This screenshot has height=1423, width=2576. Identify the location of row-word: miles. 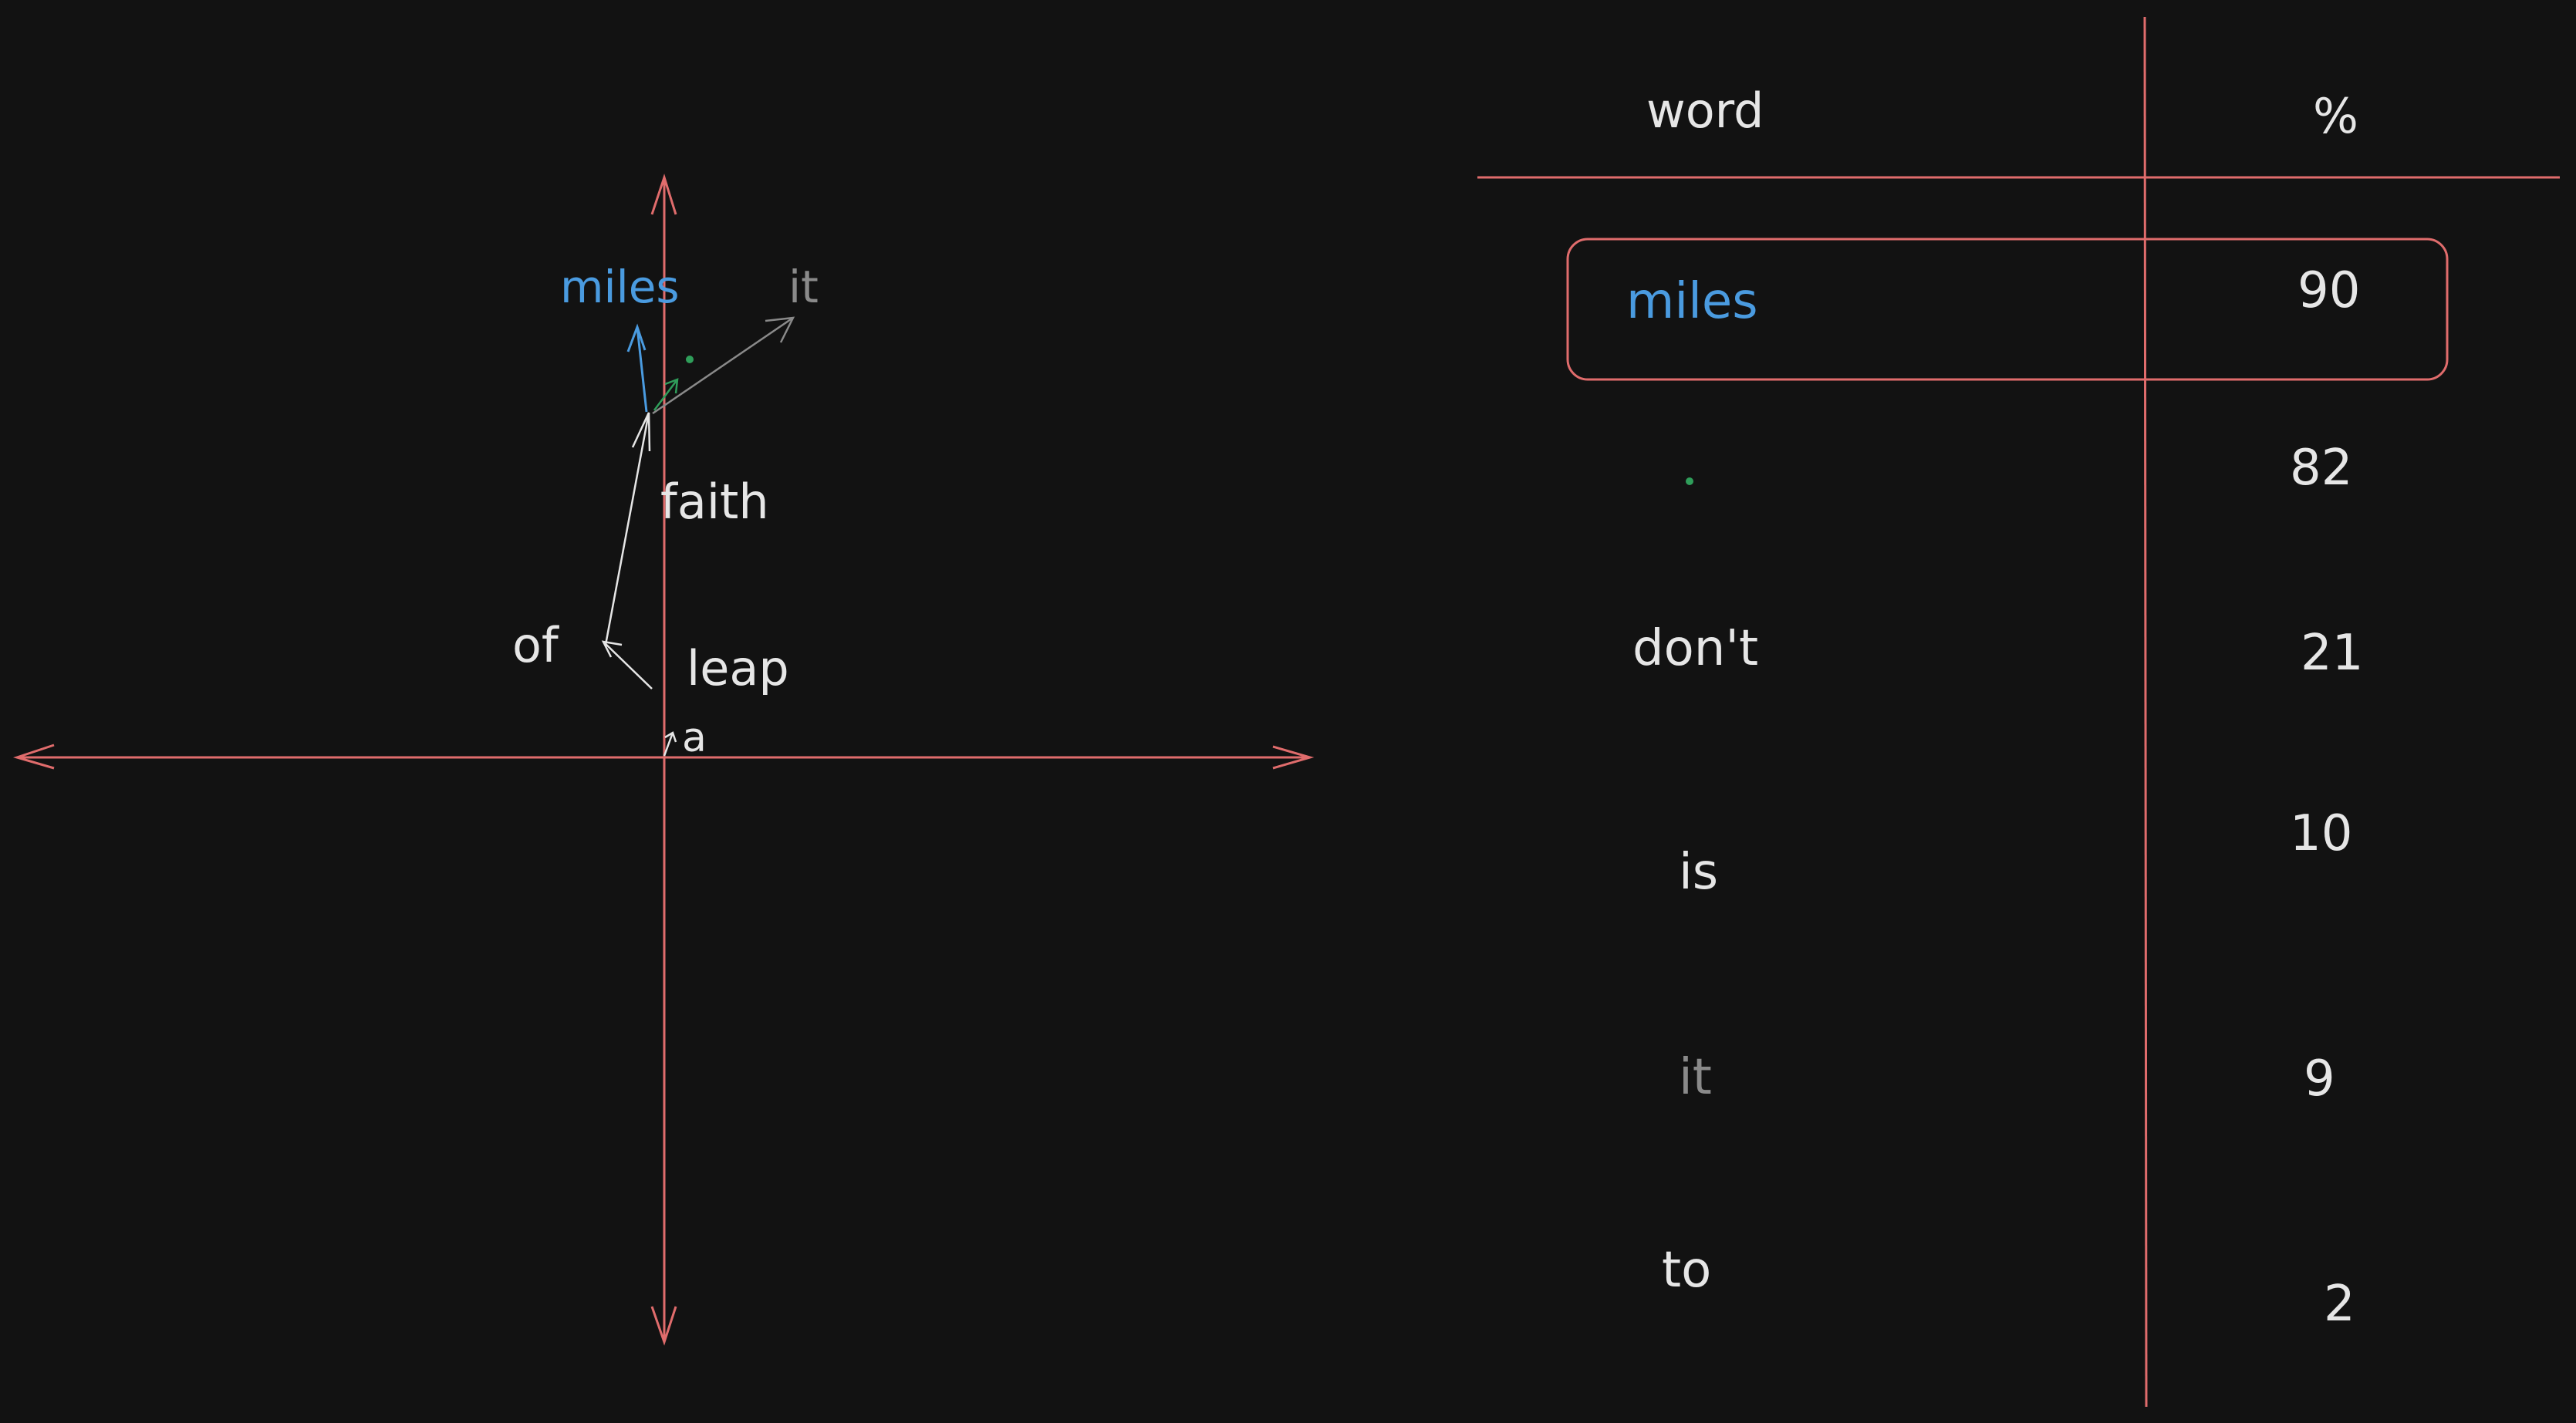
(1692, 301).